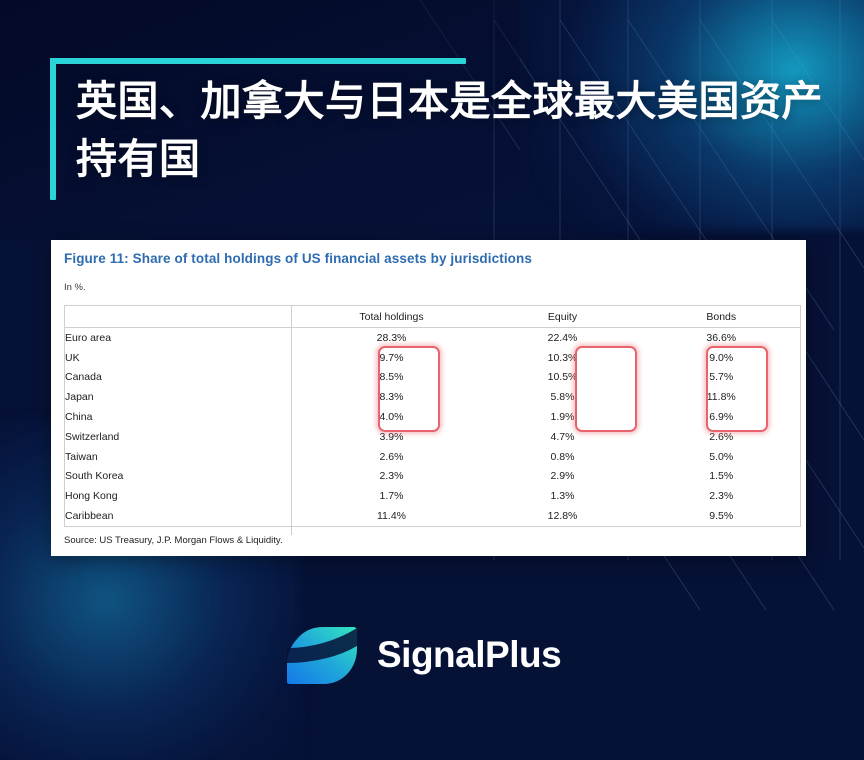  Describe the element at coordinates (562, 357) in the screenshot. I see `cell-equity: 10.3%` at that location.